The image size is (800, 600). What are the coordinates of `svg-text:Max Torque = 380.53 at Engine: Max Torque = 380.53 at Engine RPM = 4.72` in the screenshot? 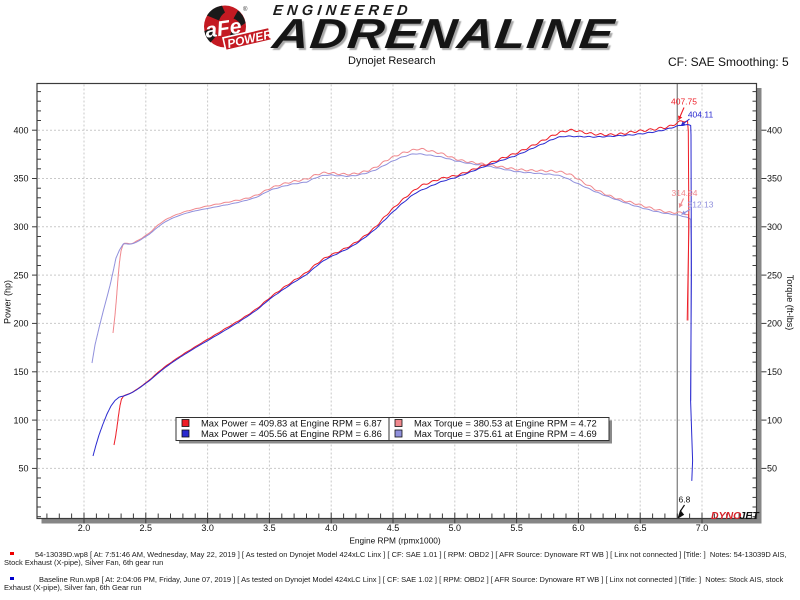 It's located at (505, 422).